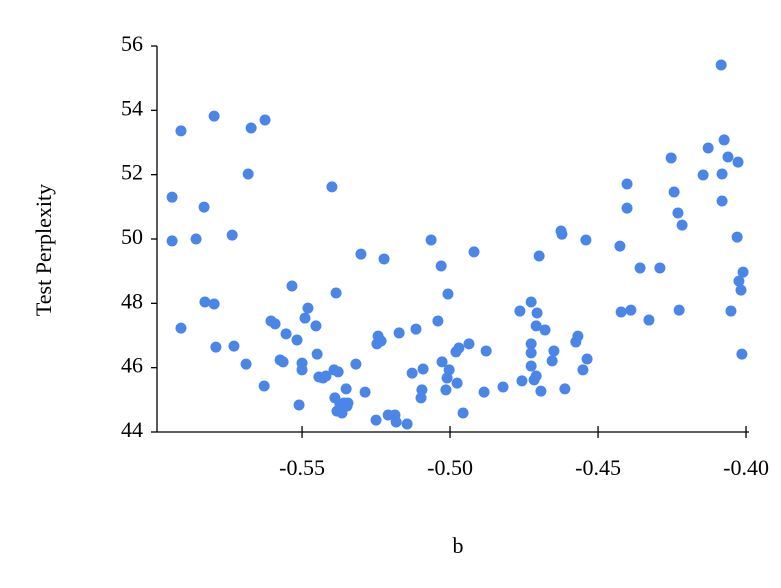 The image size is (781, 588). What do you see at coordinates (132, 236) in the screenshot?
I see `y-tick-label: 50` at bounding box center [132, 236].